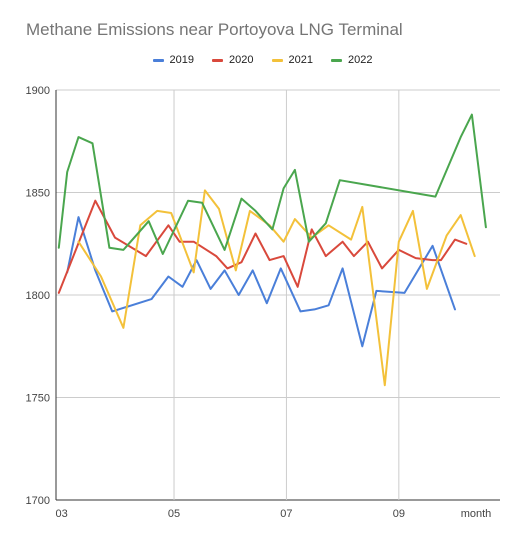 Image resolution: width=525 pixels, height=537 pixels. I want to click on legend-item-2022: 2022, so click(351, 60).